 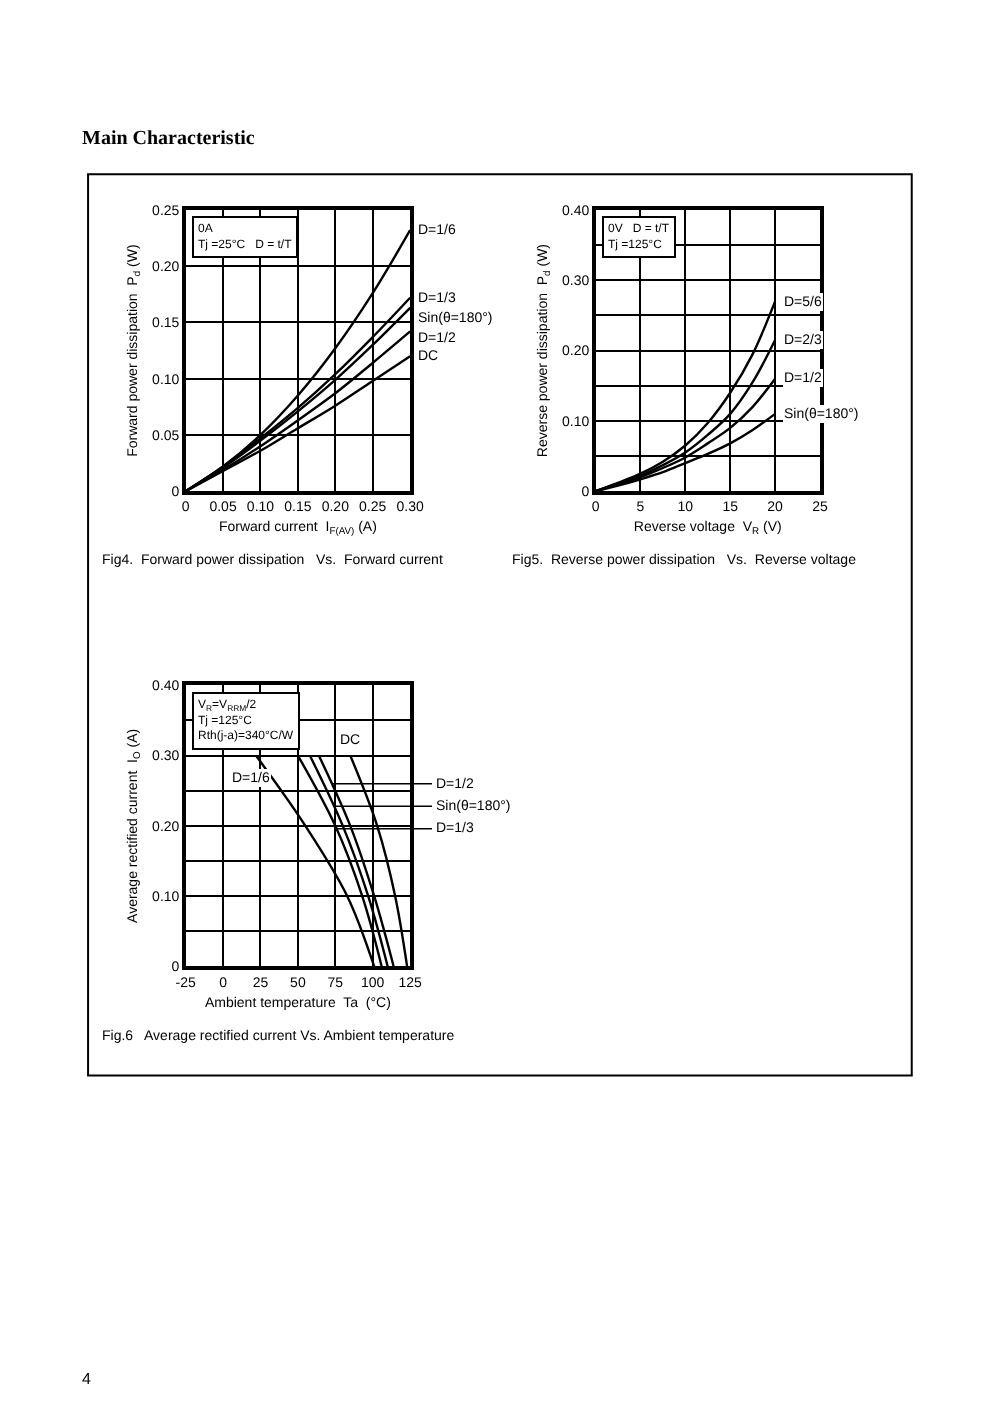 I want to click on text: Main Characteristic, so click(x=169, y=139).